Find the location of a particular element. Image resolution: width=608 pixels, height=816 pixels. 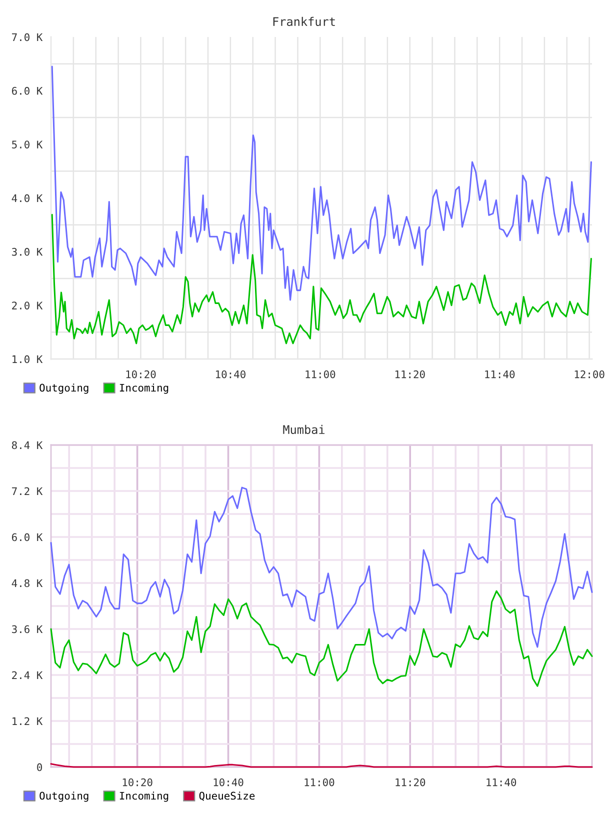

x-tick-label: 12:00 is located at coordinates (589, 374).